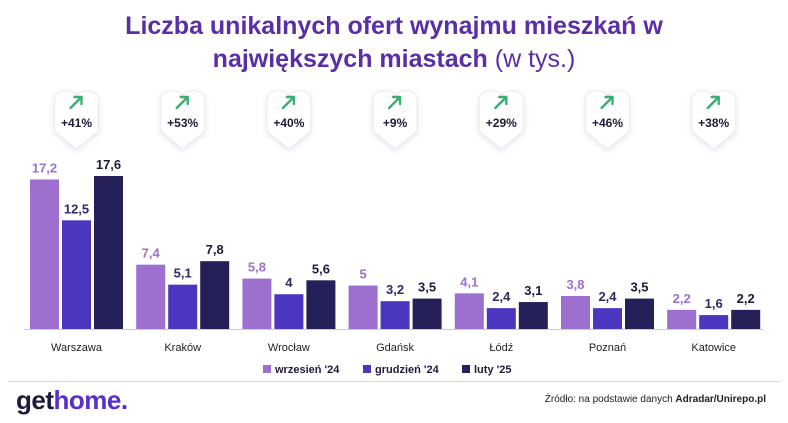  Describe the element at coordinates (492, 370) in the screenshot. I see `legend-label: luty '25` at that location.